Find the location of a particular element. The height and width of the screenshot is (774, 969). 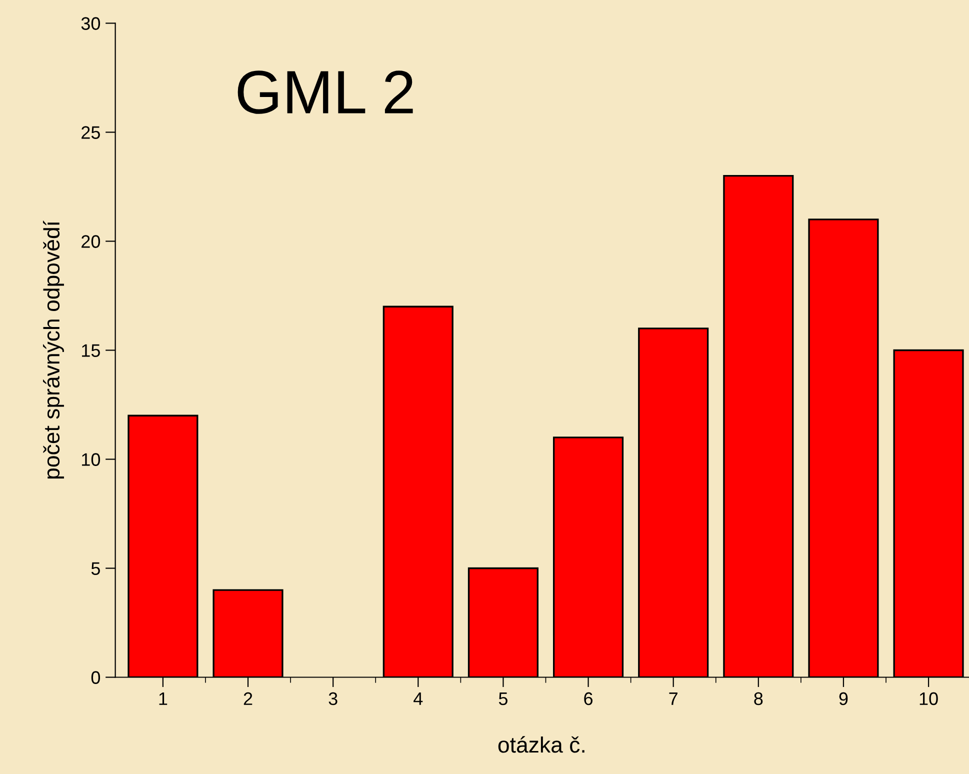

x-tick-label: 8 is located at coordinates (758, 699).